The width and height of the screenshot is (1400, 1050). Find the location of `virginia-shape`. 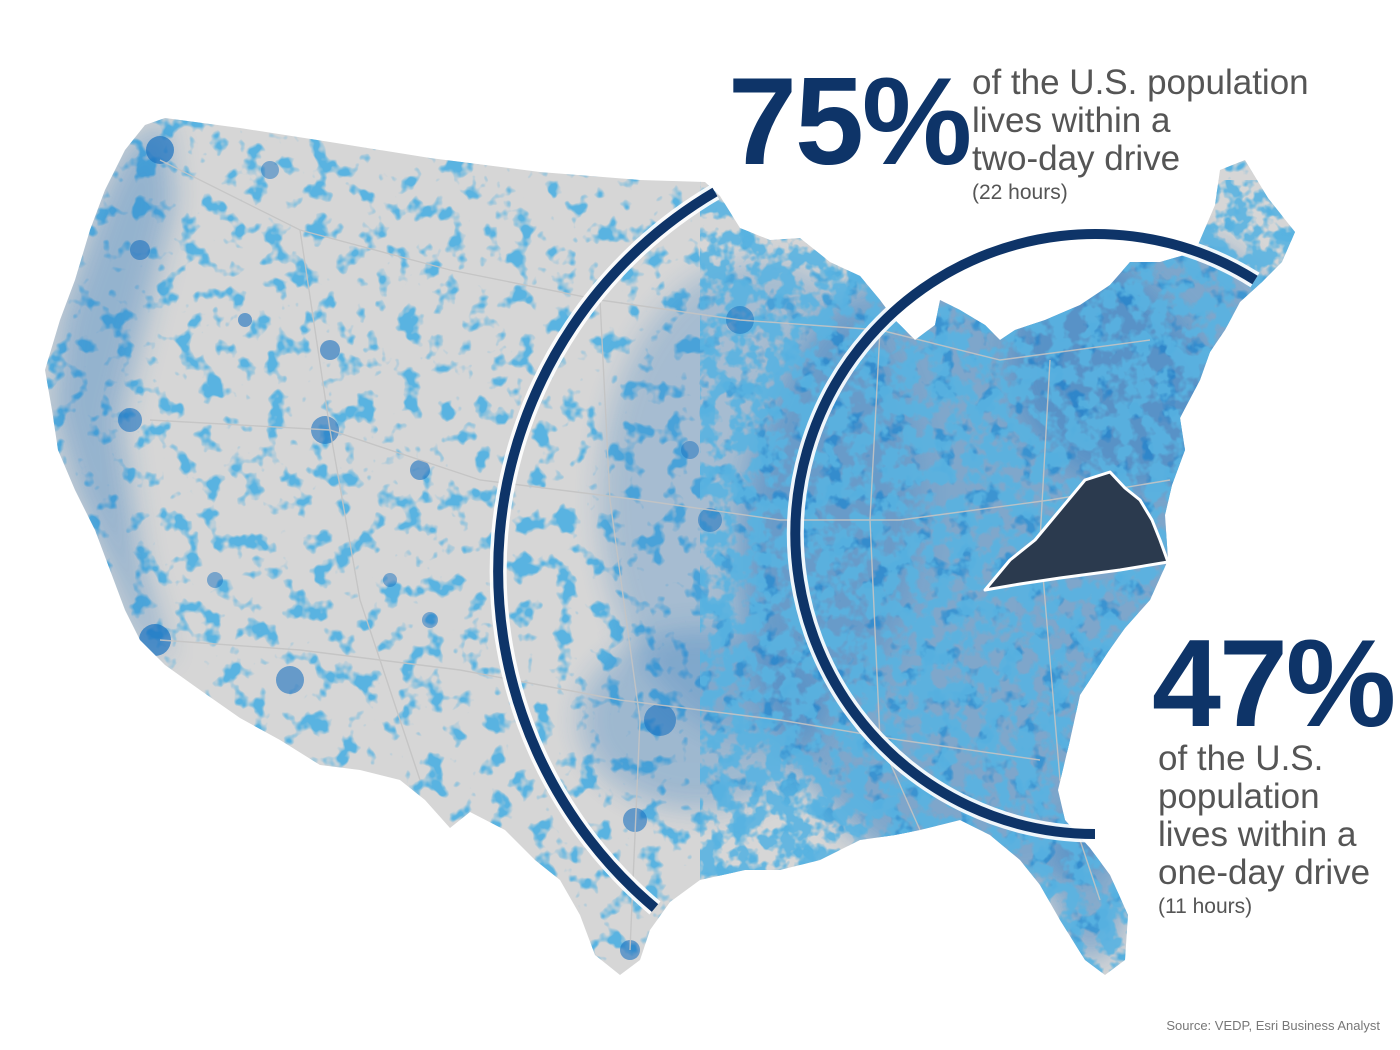

virginia-shape is located at coordinates (1076, 531).